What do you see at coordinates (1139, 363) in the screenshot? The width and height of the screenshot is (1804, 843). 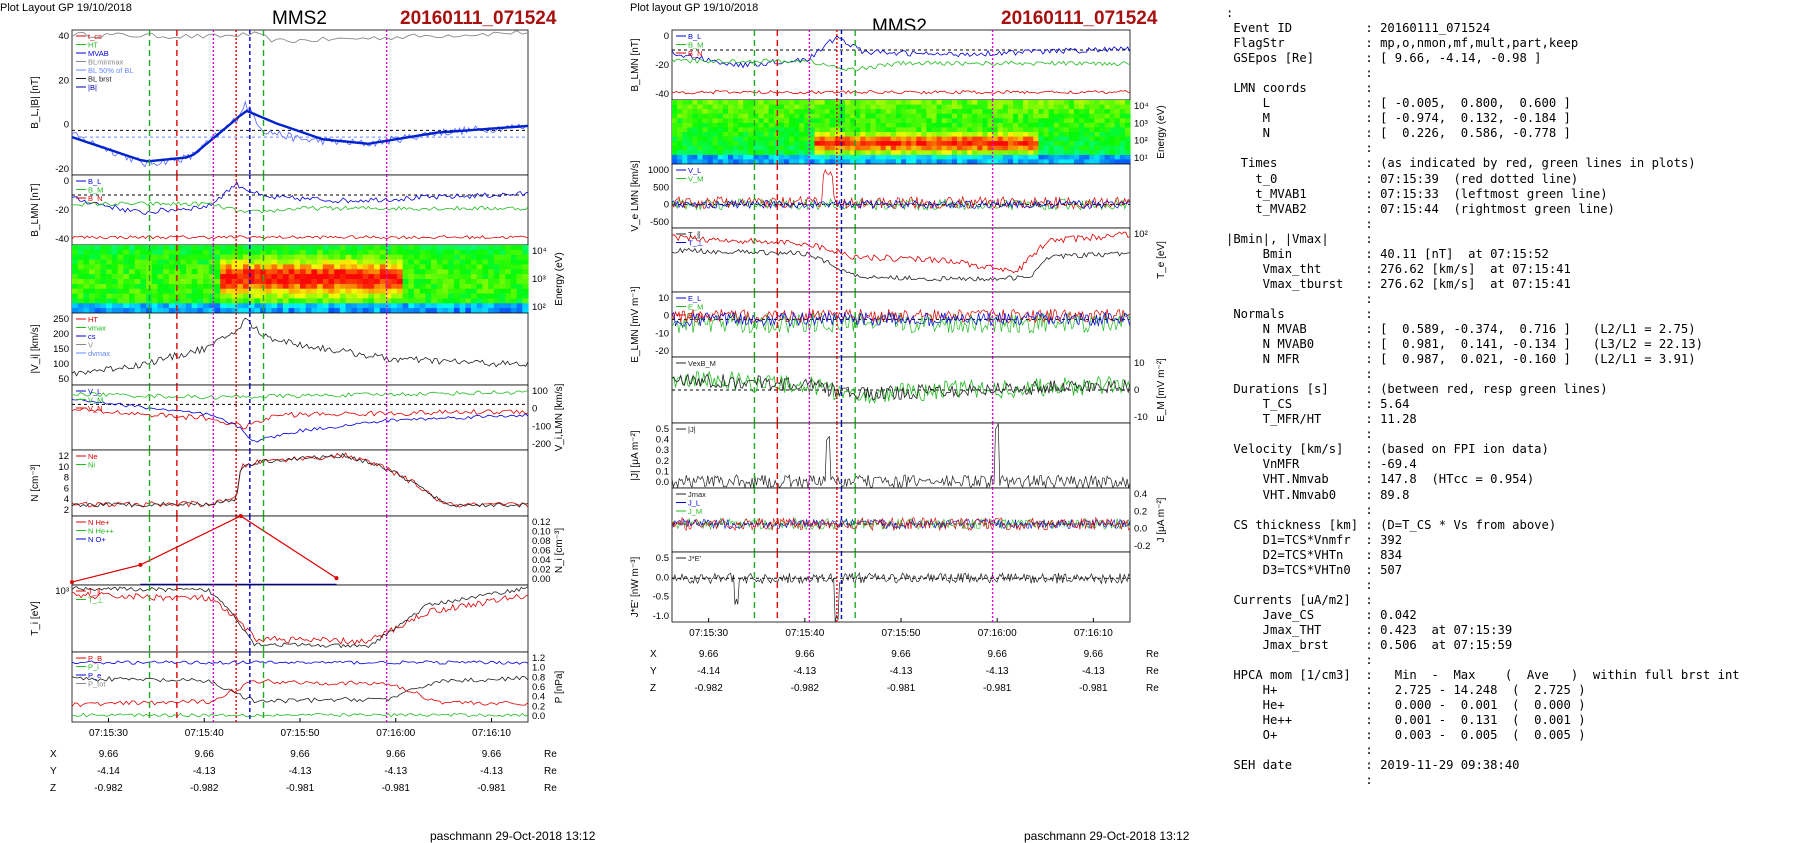 I see `y-tick-label: 10` at bounding box center [1139, 363].